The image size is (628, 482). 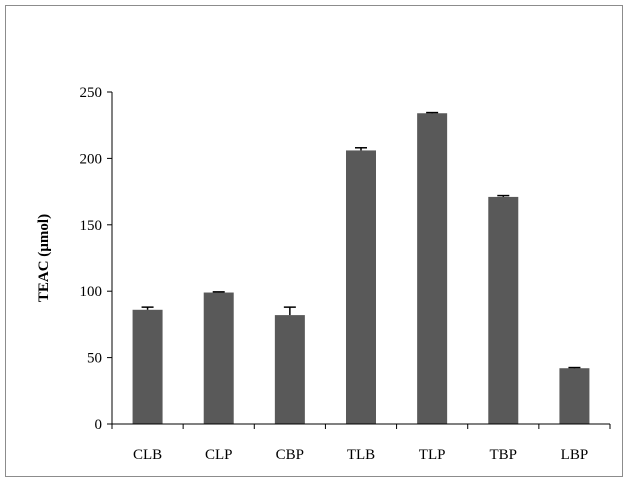 What do you see at coordinates (575, 455) in the screenshot?
I see `x-tick-label: LBP` at bounding box center [575, 455].